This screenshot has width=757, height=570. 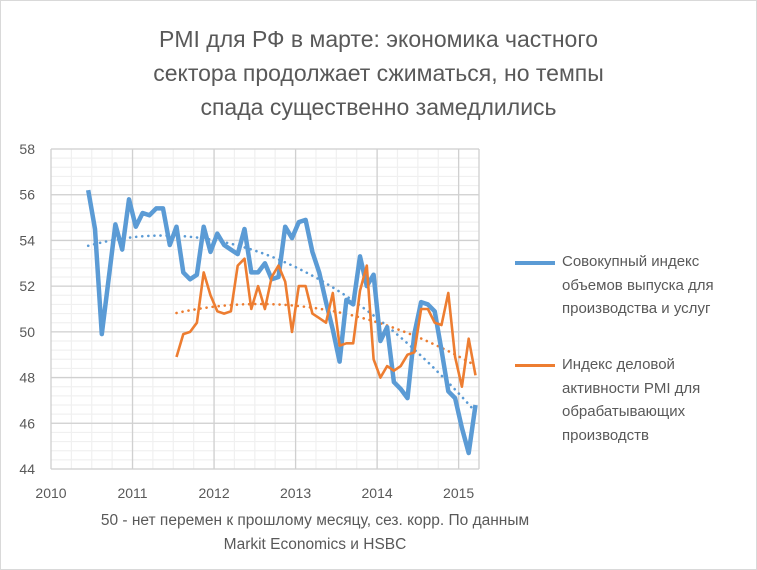 I want to click on series-line-manufacturing, so click(x=326, y=322).